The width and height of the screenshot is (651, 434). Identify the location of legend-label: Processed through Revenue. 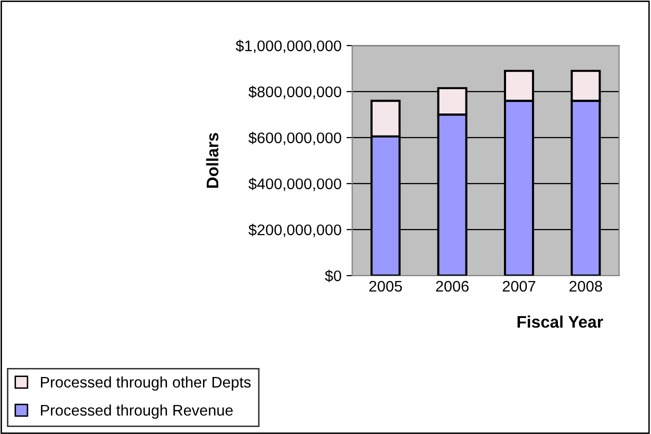
(136, 411).